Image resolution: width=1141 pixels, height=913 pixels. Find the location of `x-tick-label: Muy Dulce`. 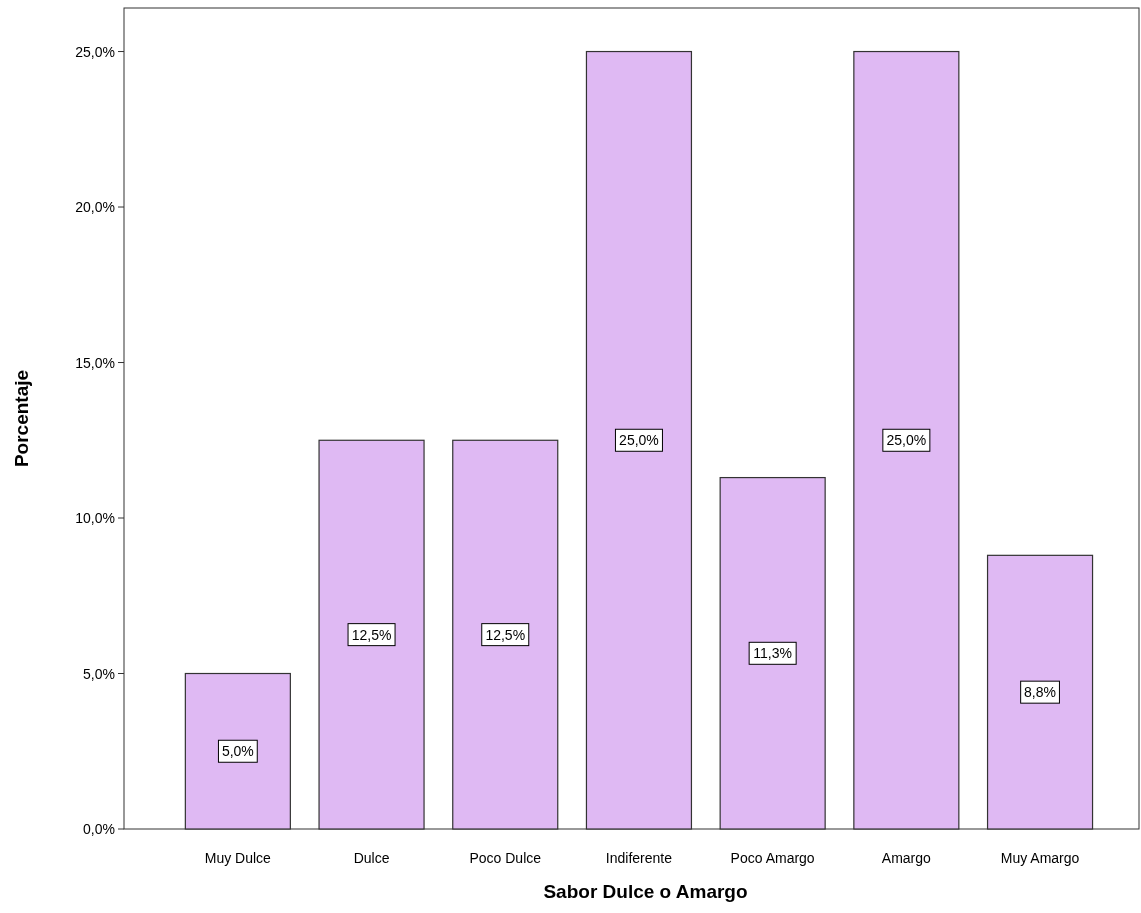

x-tick-label: Muy Dulce is located at coordinates (238, 858).